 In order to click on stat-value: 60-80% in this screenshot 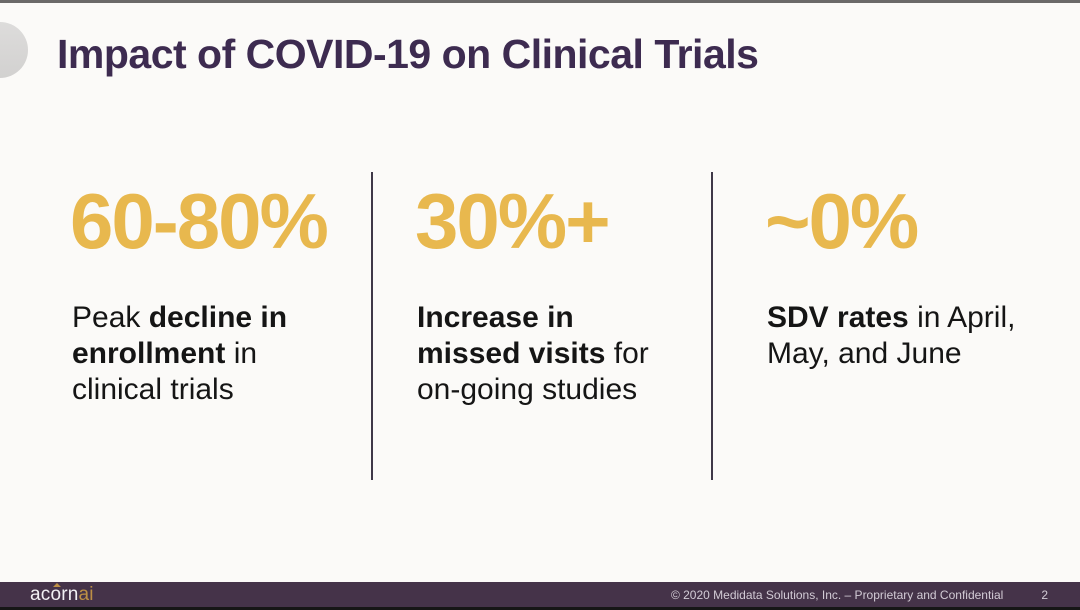, I will do `click(199, 221)`.